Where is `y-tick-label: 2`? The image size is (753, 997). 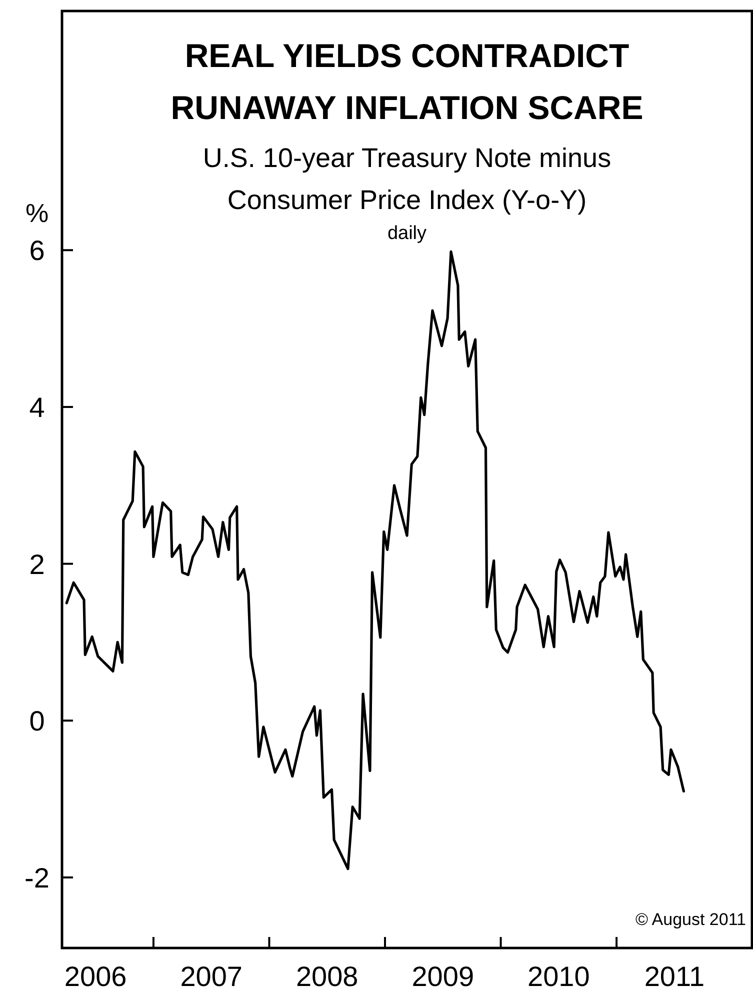 y-tick-label: 2 is located at coordinates (37, 564).